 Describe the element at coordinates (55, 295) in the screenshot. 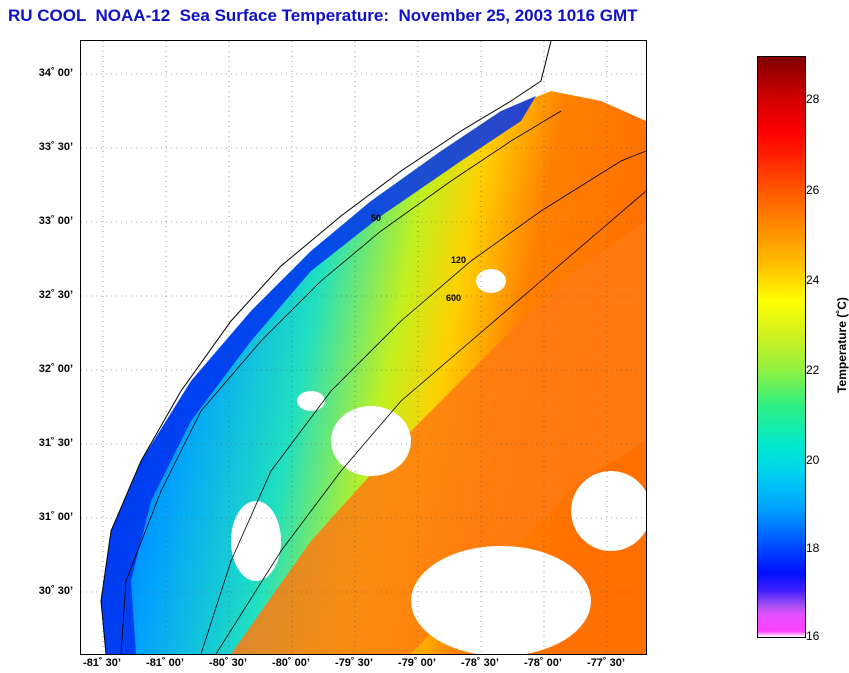

I see `lat-label: 32˚ 30’` at that location.